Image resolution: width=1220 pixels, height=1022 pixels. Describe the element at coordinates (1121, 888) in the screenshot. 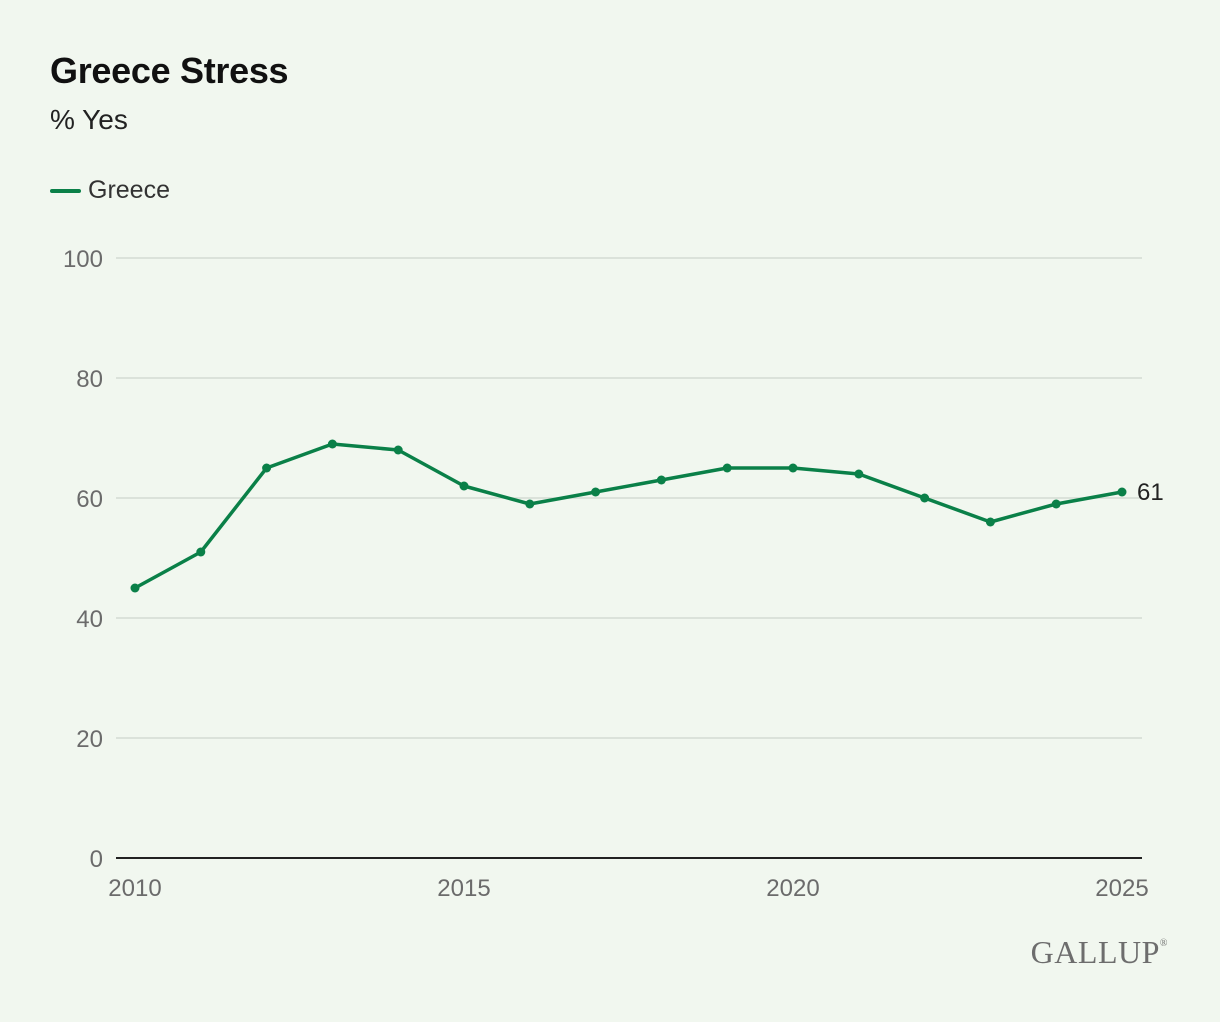

I see `x-tick-label-2025: 2025` at that location.